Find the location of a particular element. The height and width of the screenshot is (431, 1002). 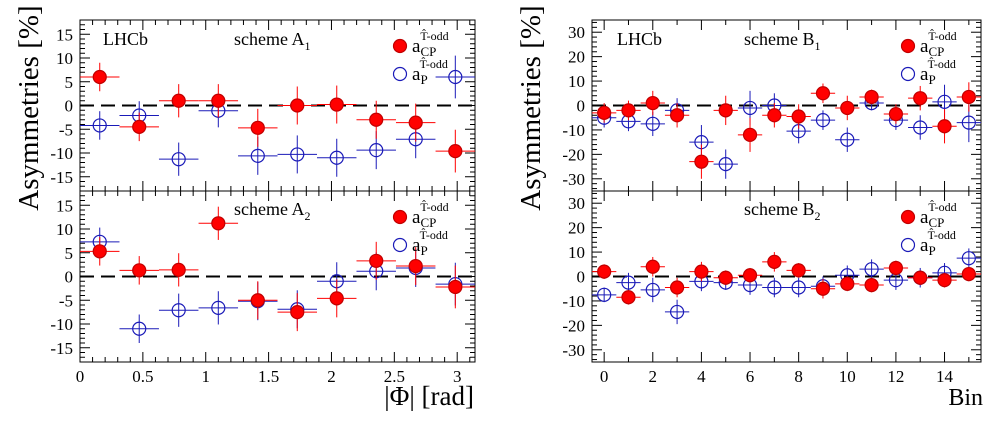

scheme-label-sub: 1 is located at coordinates (817, 46).